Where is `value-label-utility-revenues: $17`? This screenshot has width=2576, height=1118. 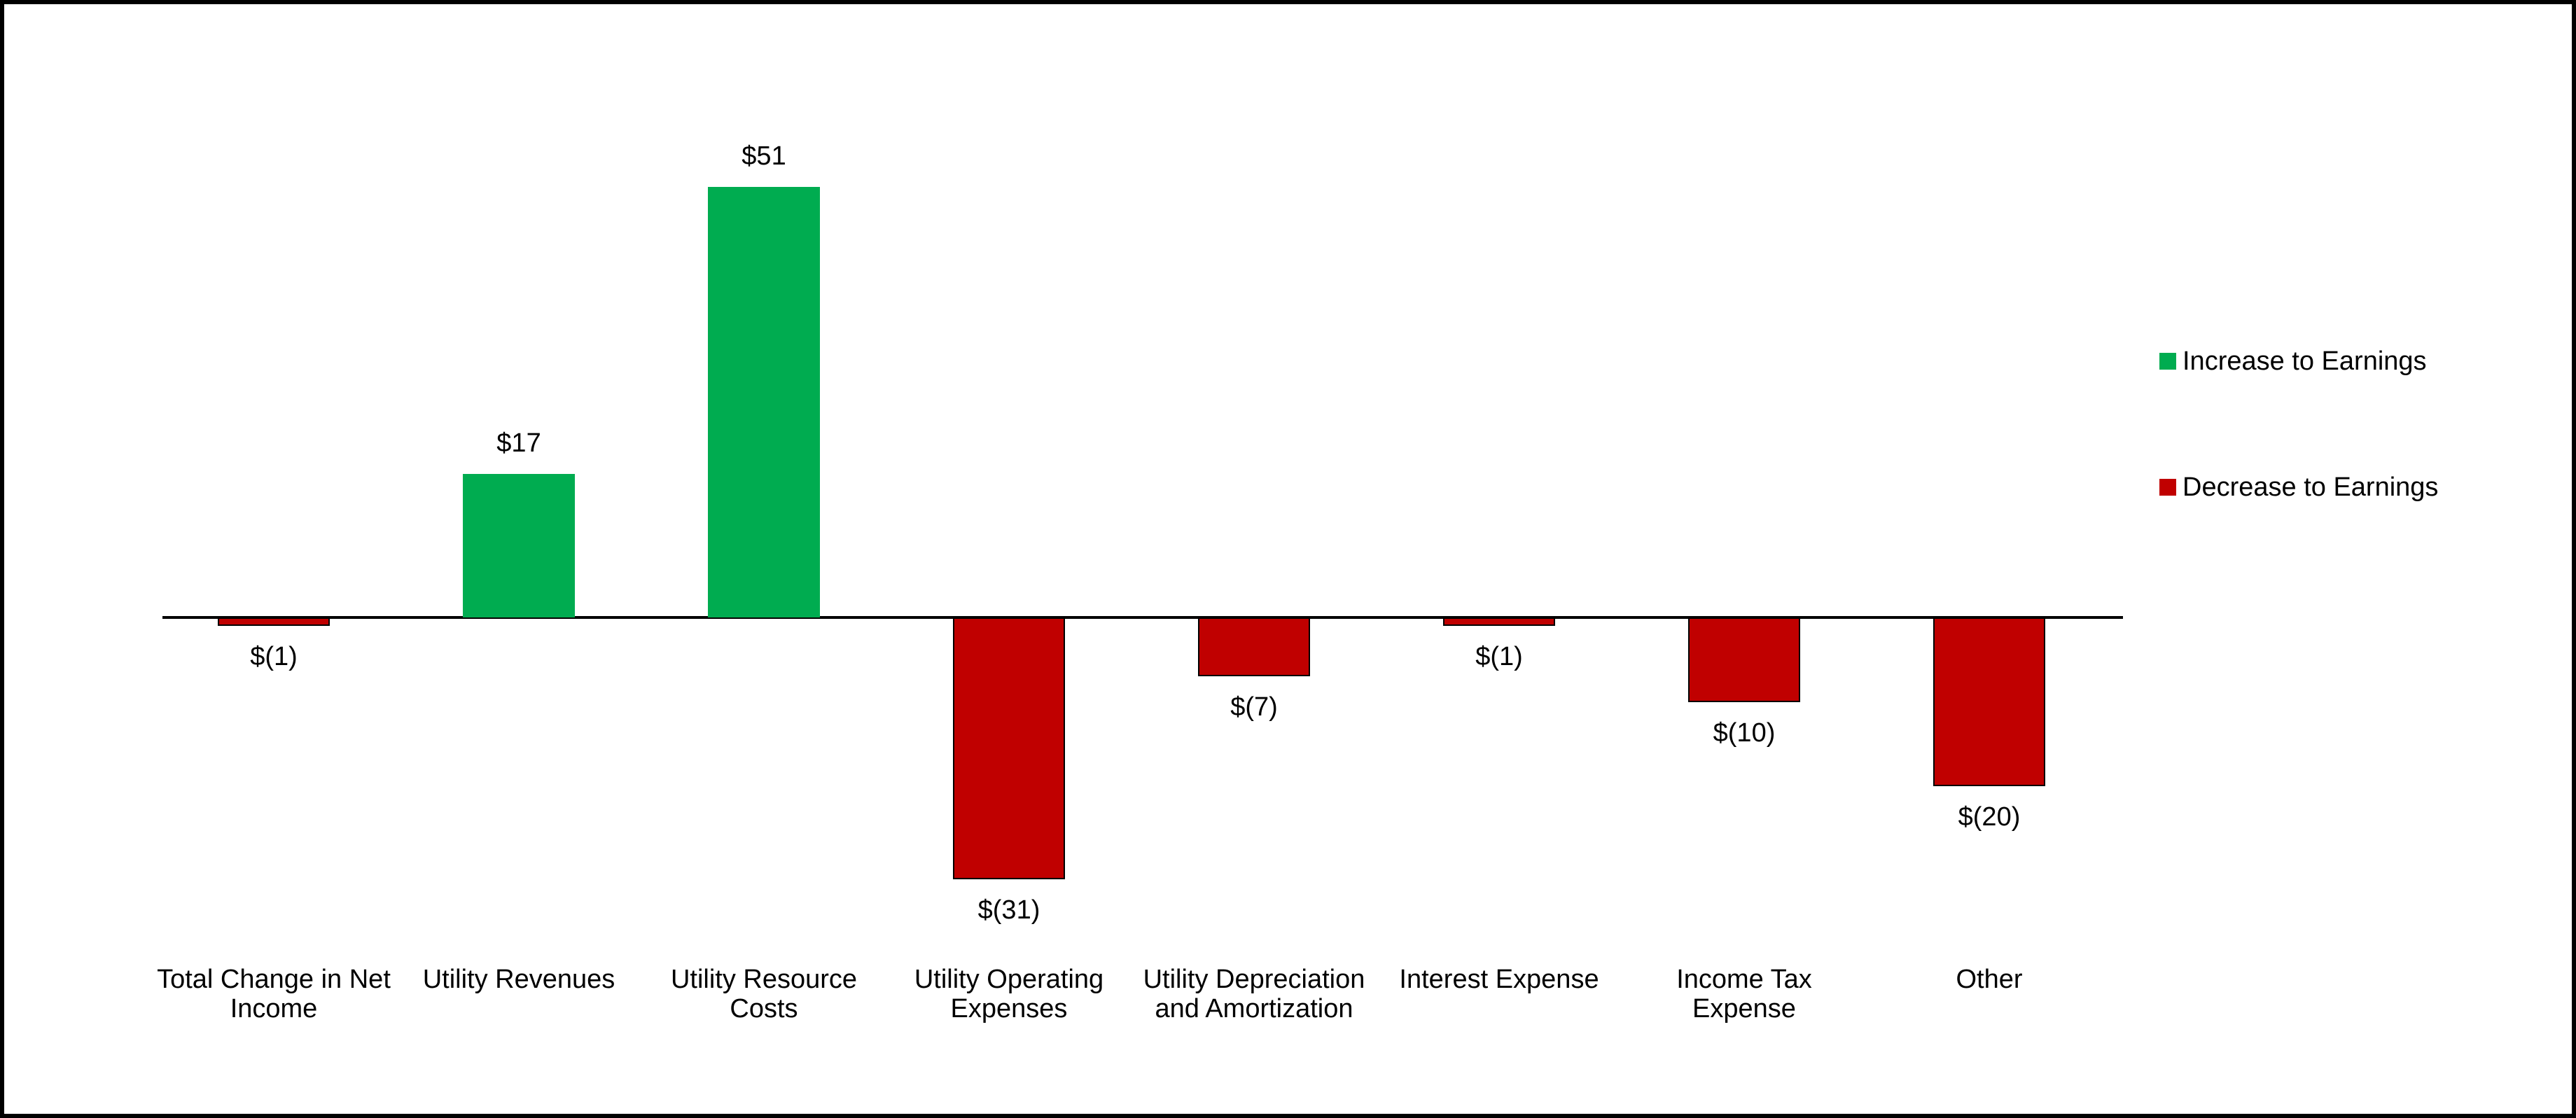 value-label-utility-revenues: $17 is located at coordinates (518, 443).